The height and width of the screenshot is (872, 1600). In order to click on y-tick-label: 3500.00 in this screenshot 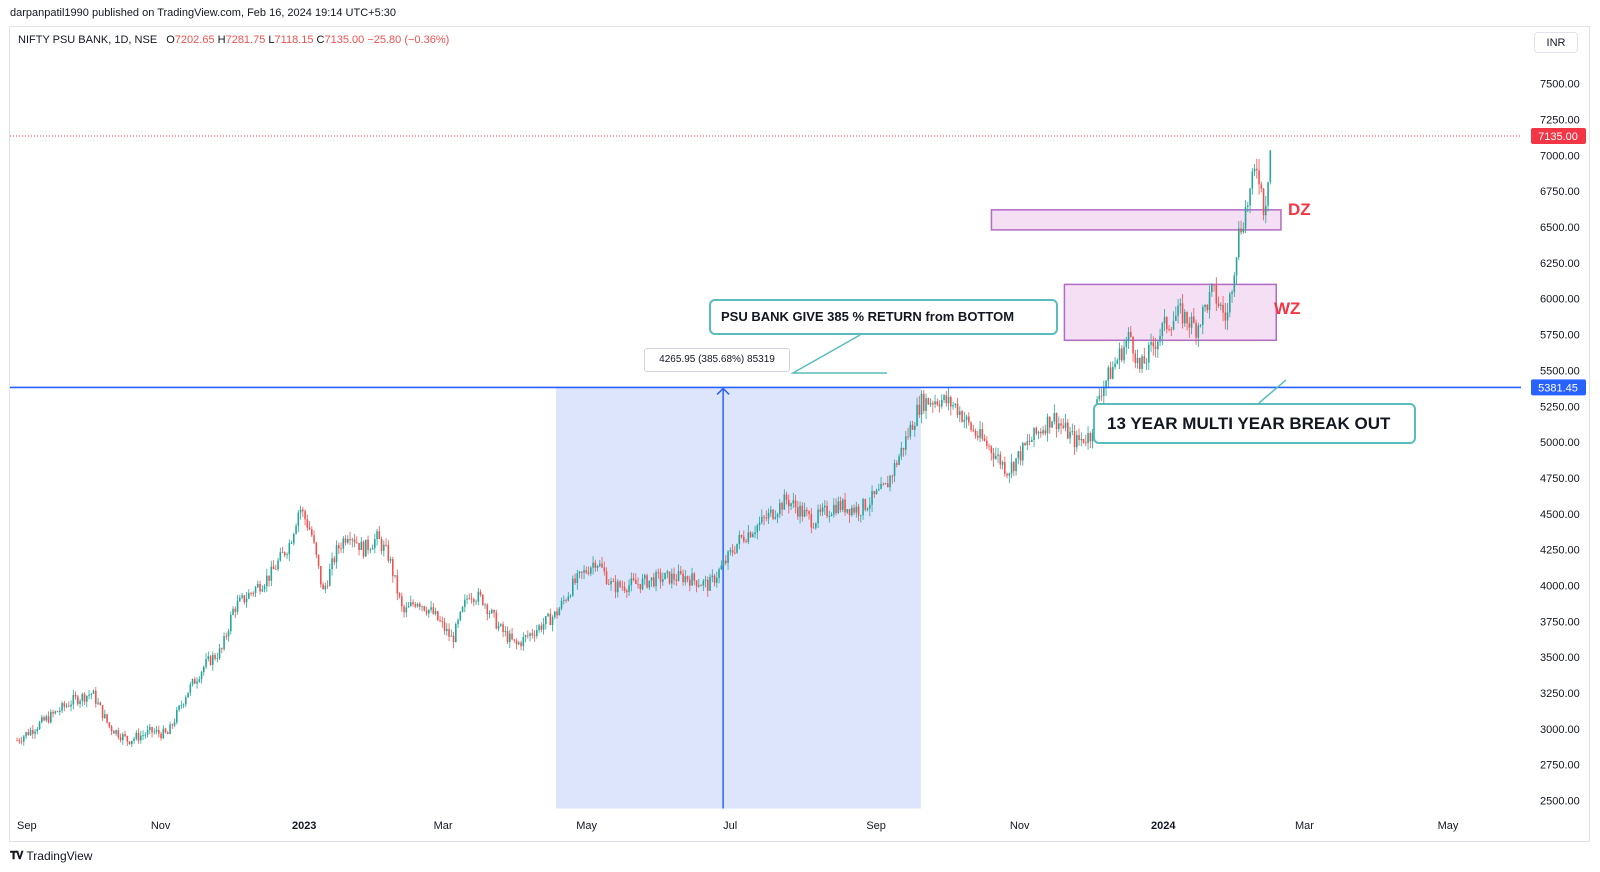, I will do `click(1560, 658)`.